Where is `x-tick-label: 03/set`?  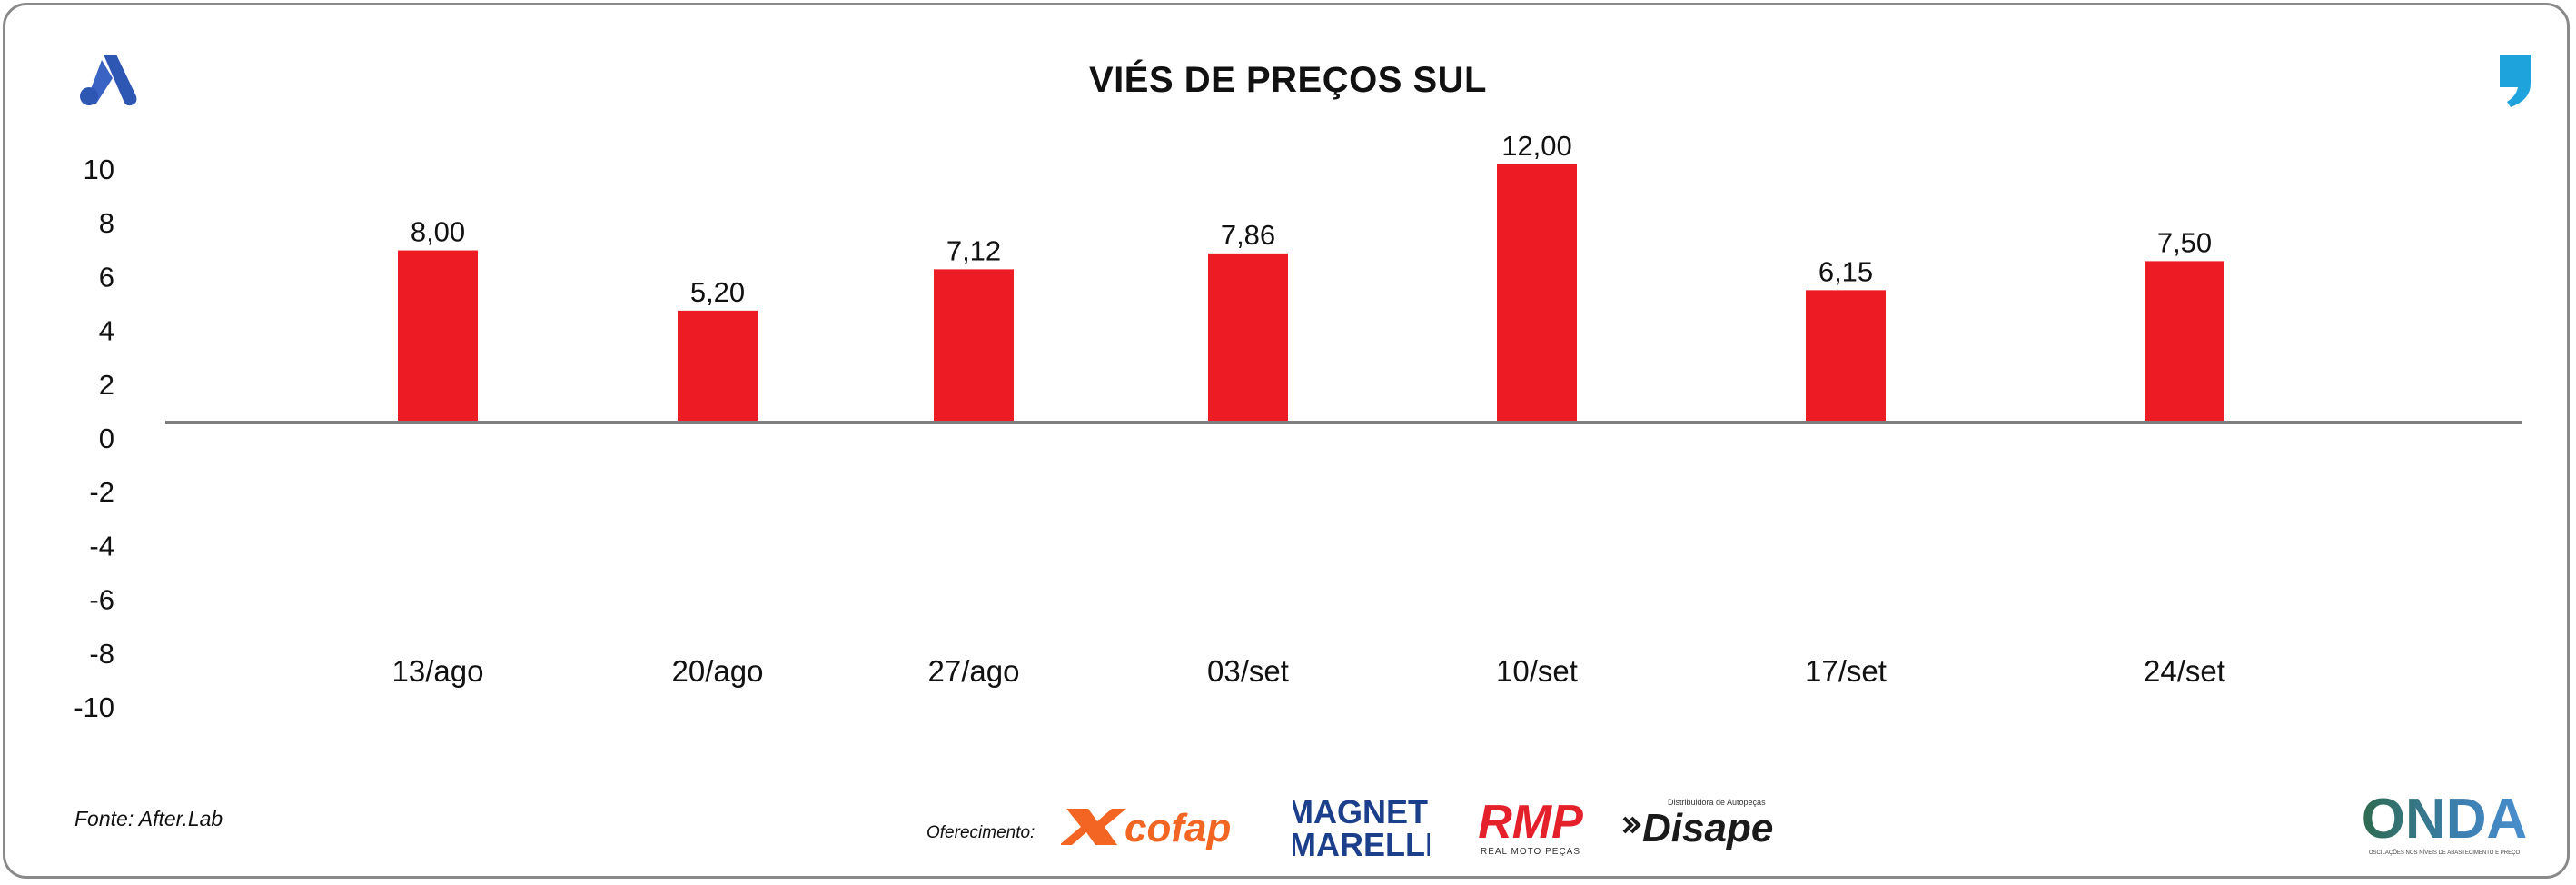
x-tick-label: 03/set is located at coordinates (1248, 671).